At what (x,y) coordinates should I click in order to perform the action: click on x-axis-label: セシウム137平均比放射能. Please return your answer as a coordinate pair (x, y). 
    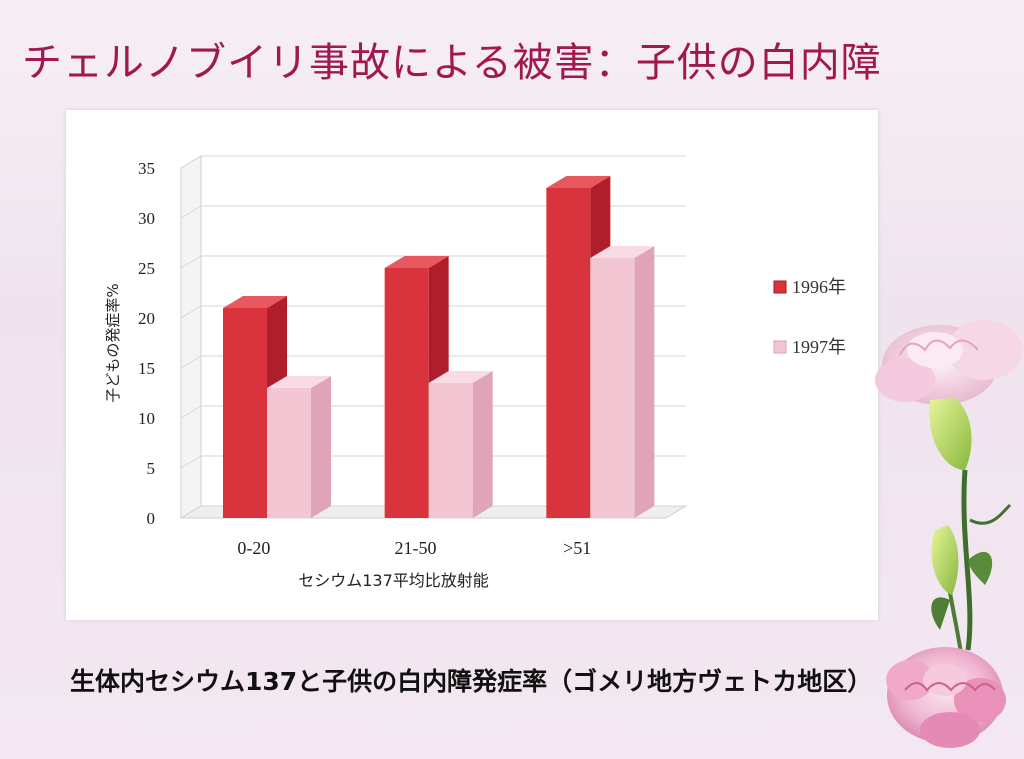
    Looking at the image, I should click on (393, 580).